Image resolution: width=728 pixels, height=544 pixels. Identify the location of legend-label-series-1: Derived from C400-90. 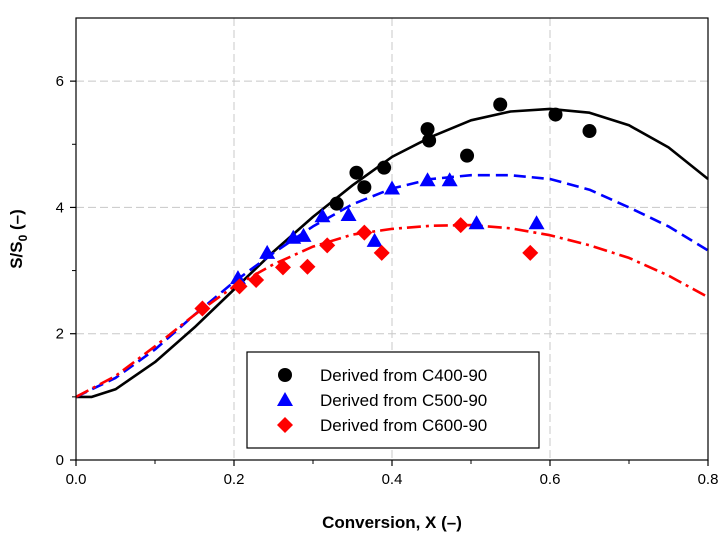
(403, 375).